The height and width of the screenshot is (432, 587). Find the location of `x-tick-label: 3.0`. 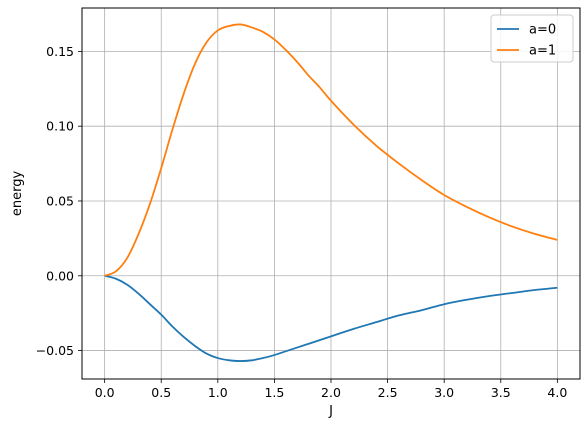

x-tick-label: 3.0 is located at coordinates (444, 392).